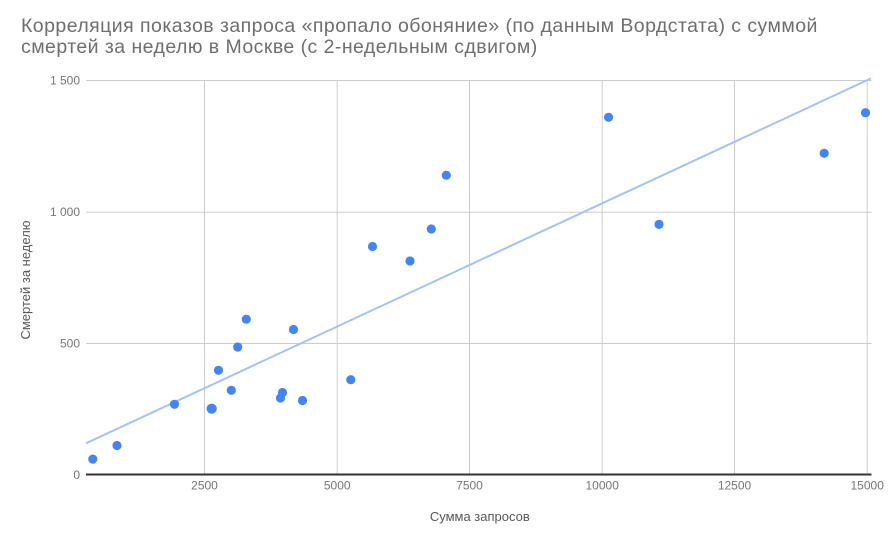 The image size is (892, 536). What do you see at coordinates (25, 279) in the screenshot?
I see `svg-text: Смертей за неделю` at bounding box center [25, 279].